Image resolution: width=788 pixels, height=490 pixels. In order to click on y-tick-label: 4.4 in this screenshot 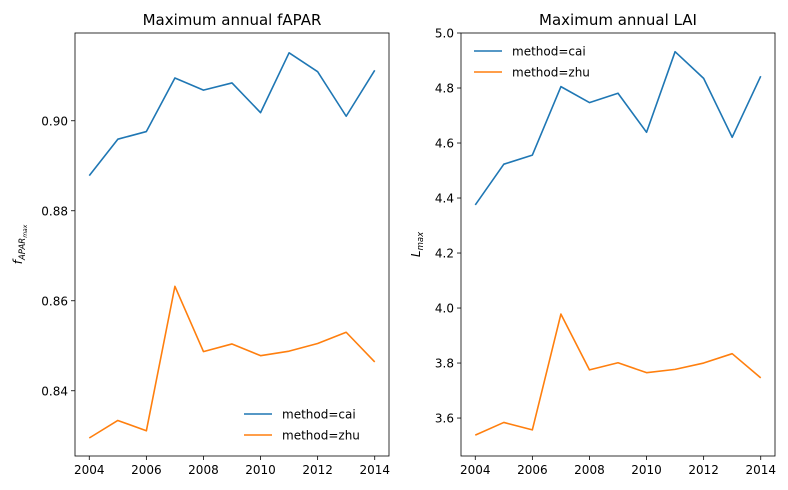, I will do `click(444, 199)`.